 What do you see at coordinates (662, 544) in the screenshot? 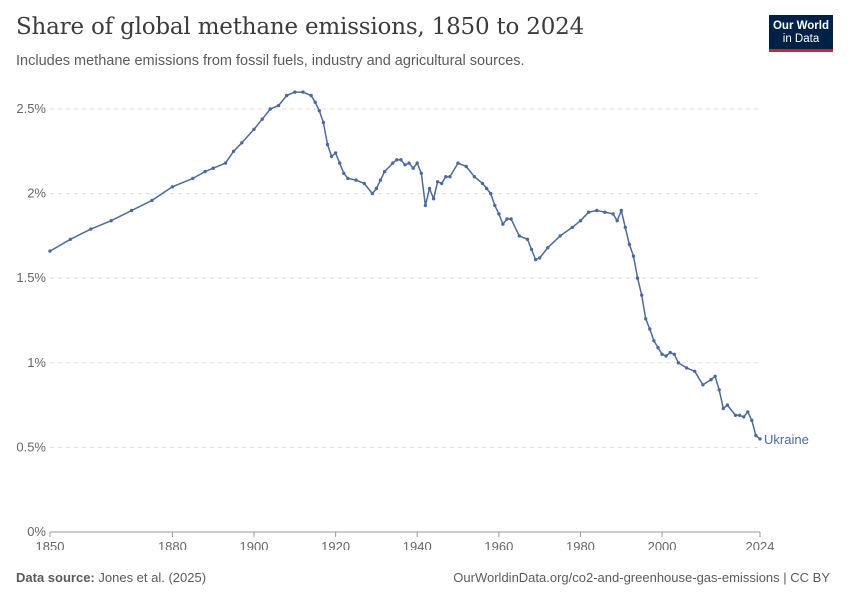
I see `x-tick-label: 2000` at bounding box center [662, 544].